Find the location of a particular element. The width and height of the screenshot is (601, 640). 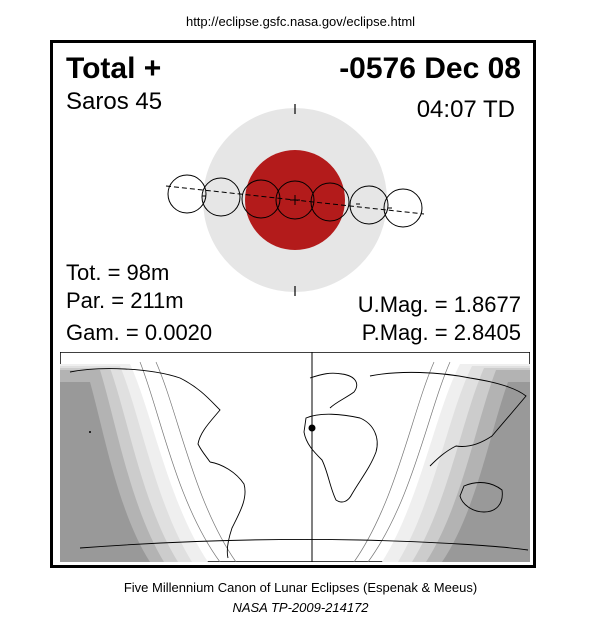

eclipse-date: -0576 Dec 08 is located at coordinates (430, 68).